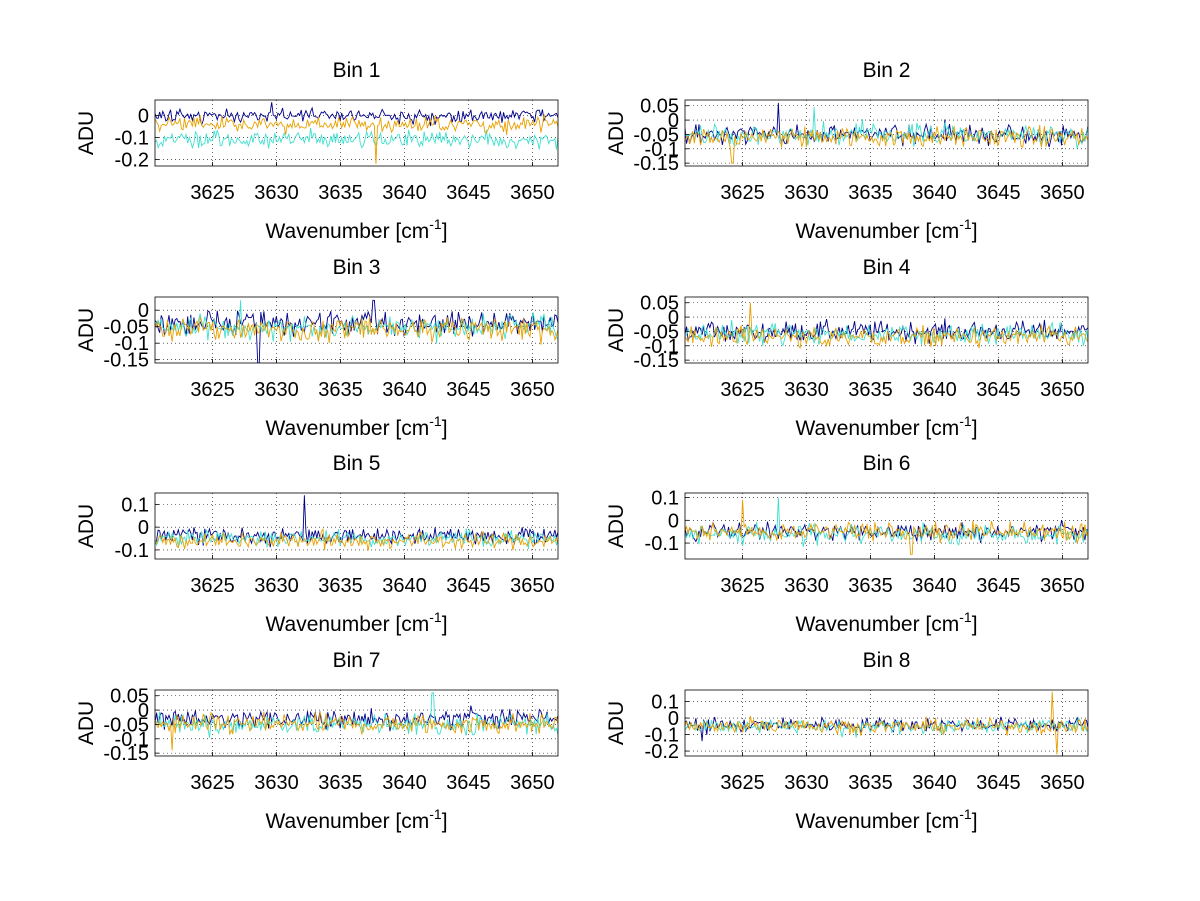 This screenshot has height=901, width=1200. What do you see at coordinates (887, 660) in the screenshot?
I see `subplot-title: Bin 8` at bounding box center [887, 660].